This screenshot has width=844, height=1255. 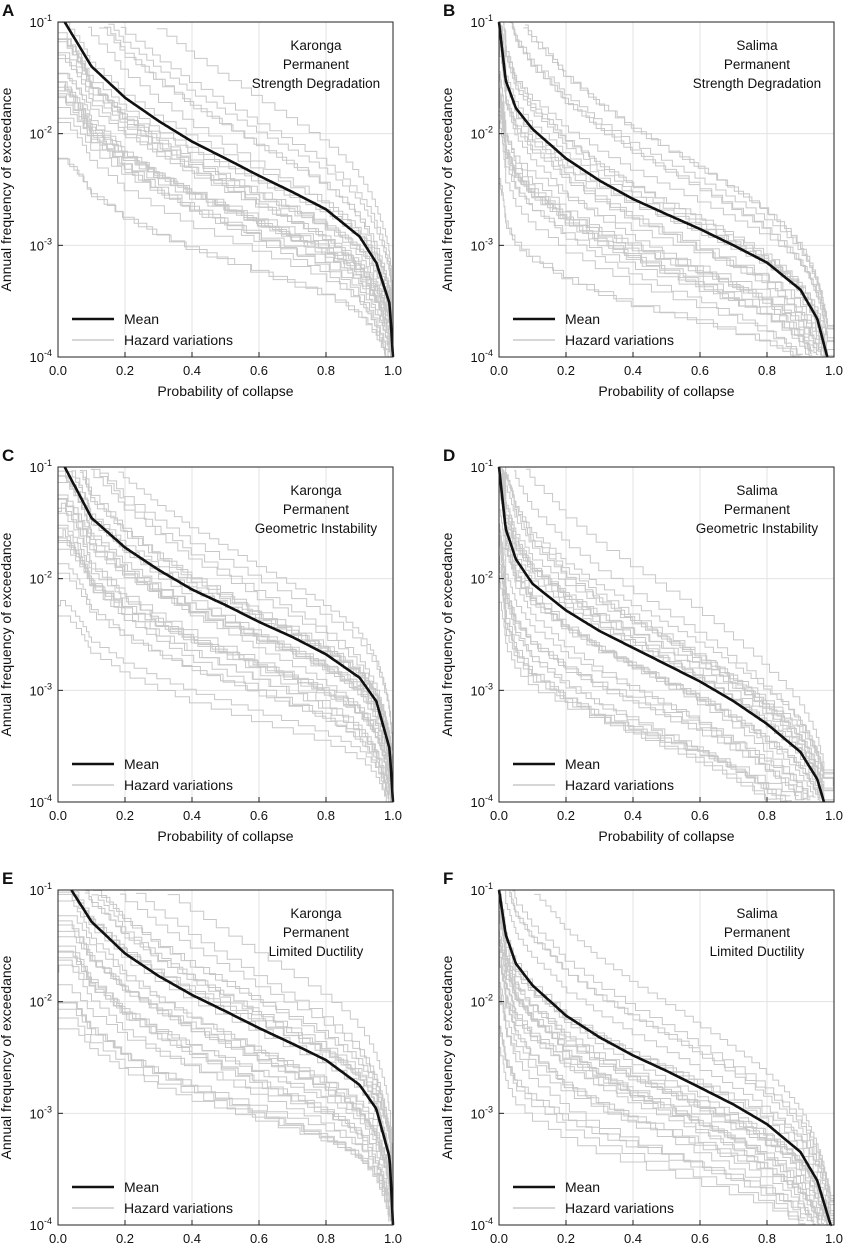 What do you see at coordinates (8, 10) in the screenshot?
I see `panel-letter: A` at bounding box center [8, 10].